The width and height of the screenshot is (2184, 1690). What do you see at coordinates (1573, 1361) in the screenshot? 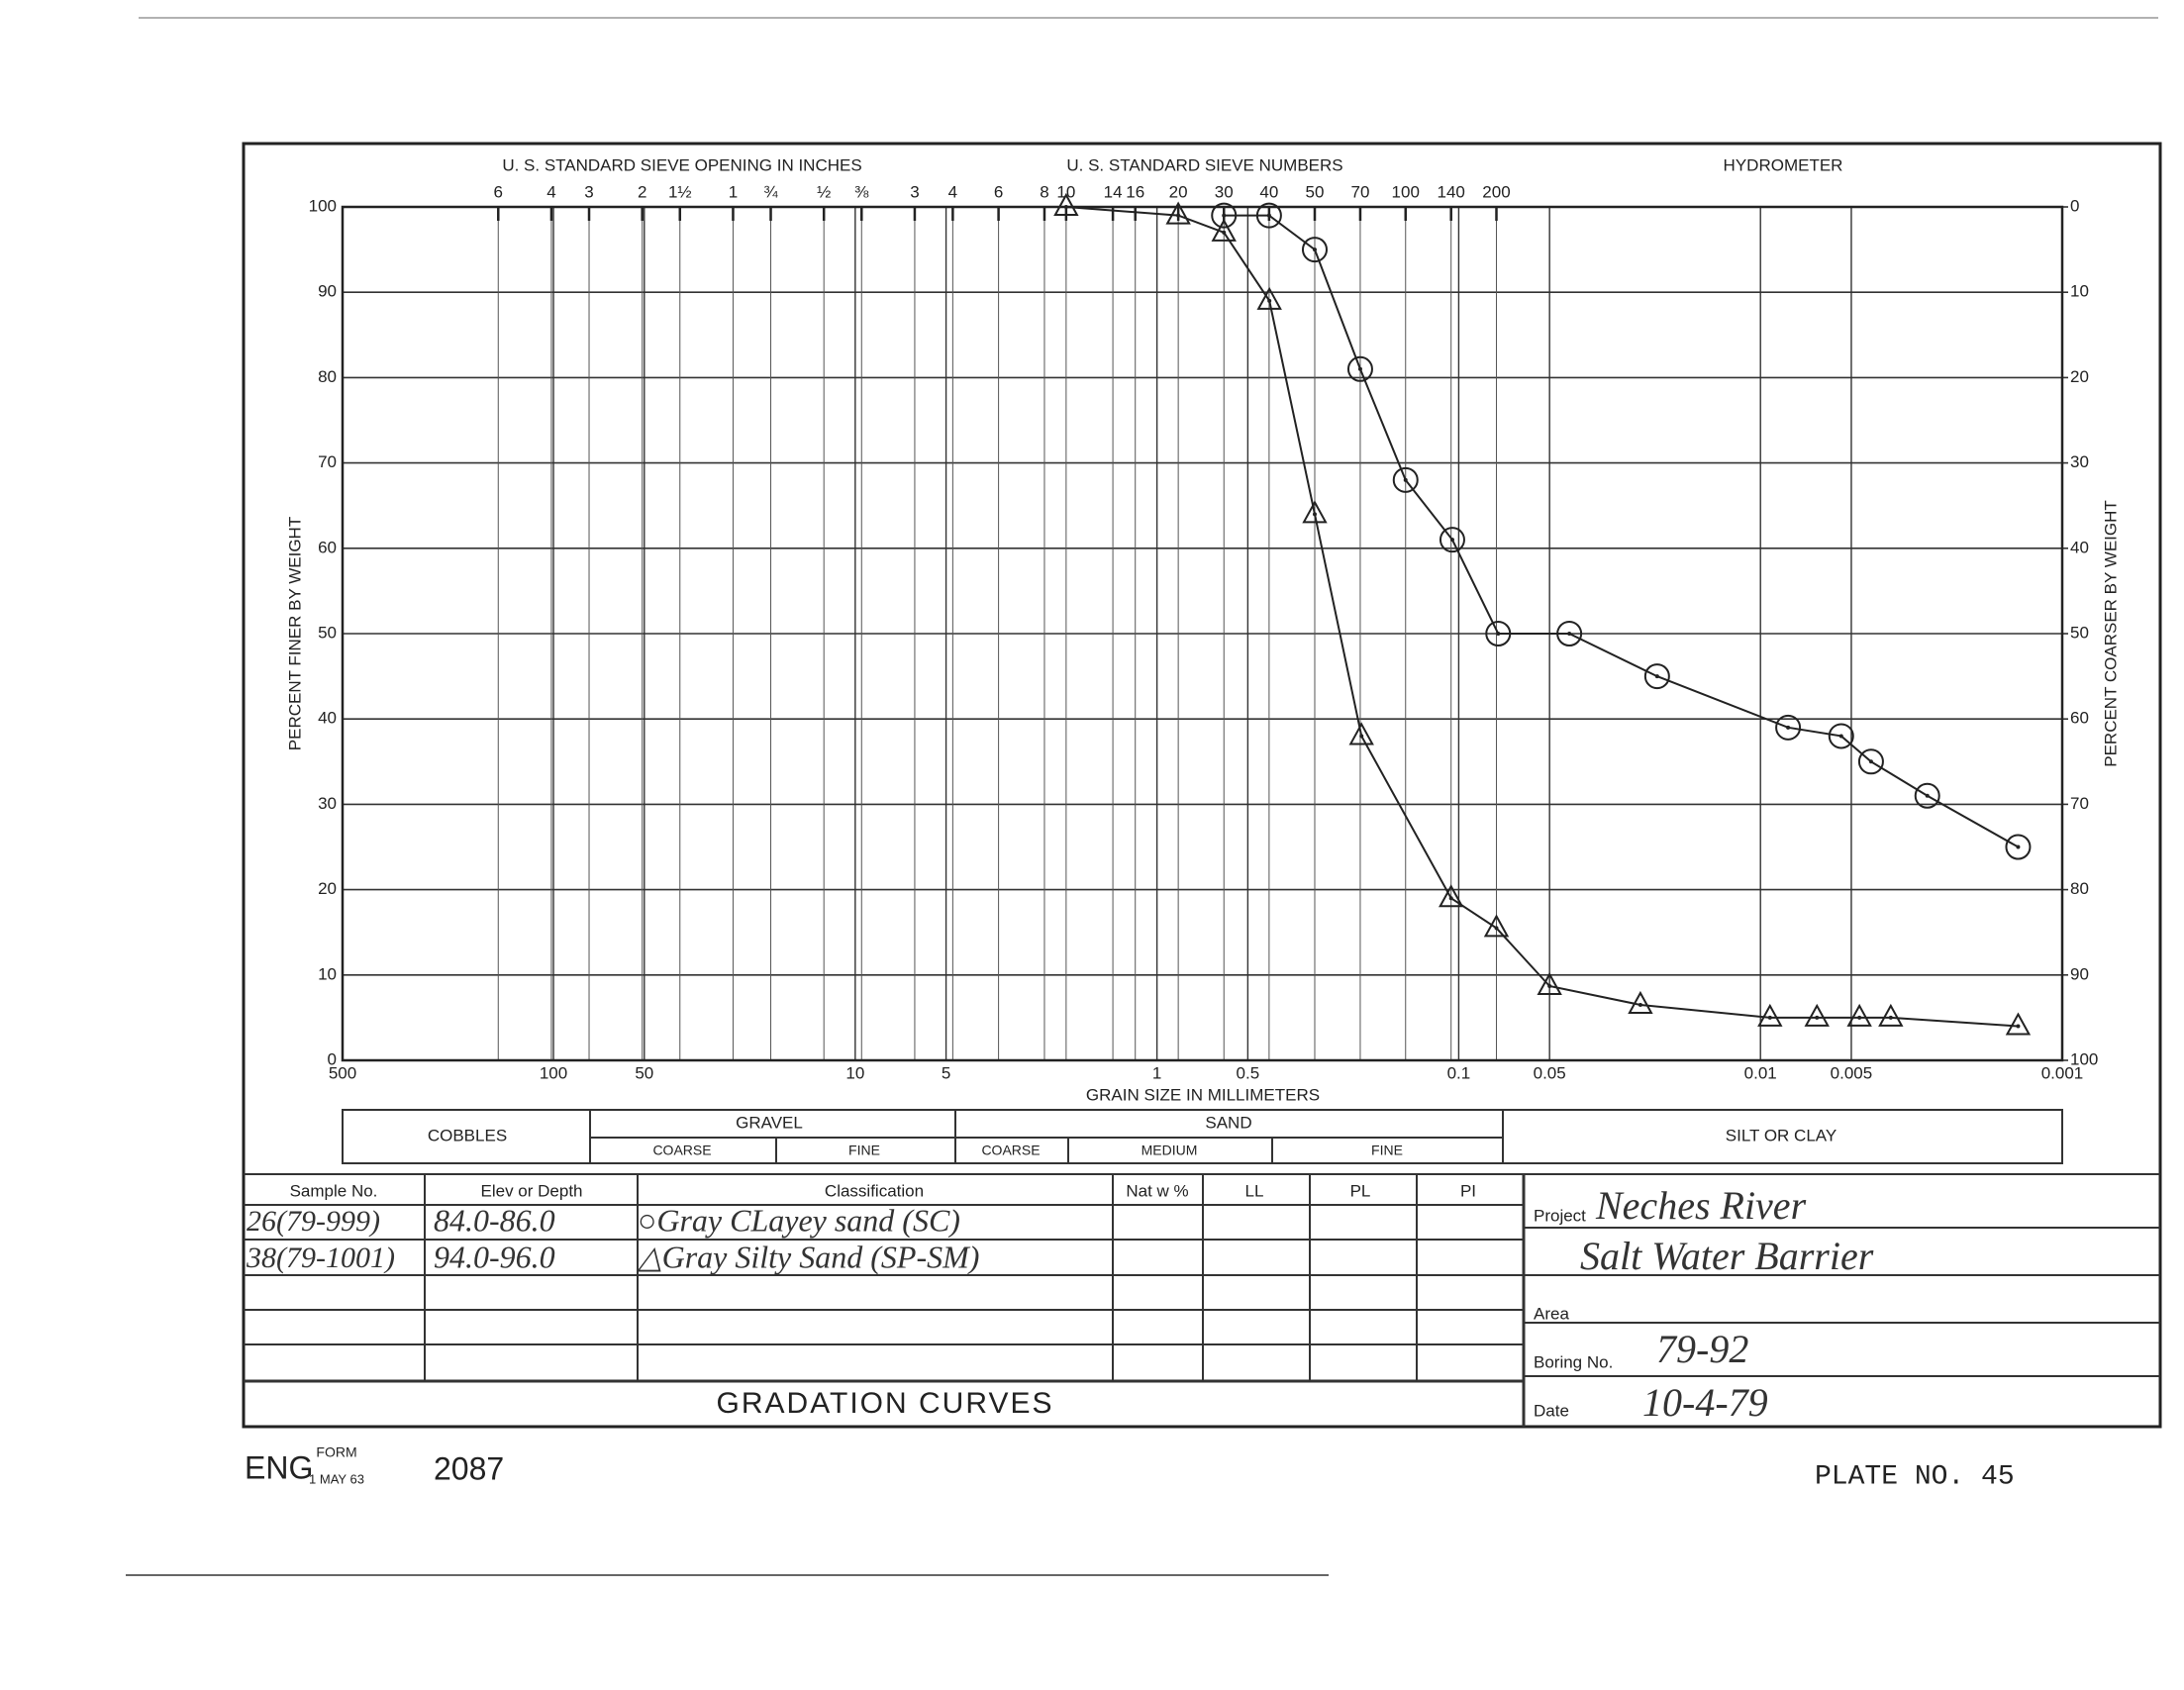
I see `field-label: Boring No.` at bounding box center [1573, 1361].